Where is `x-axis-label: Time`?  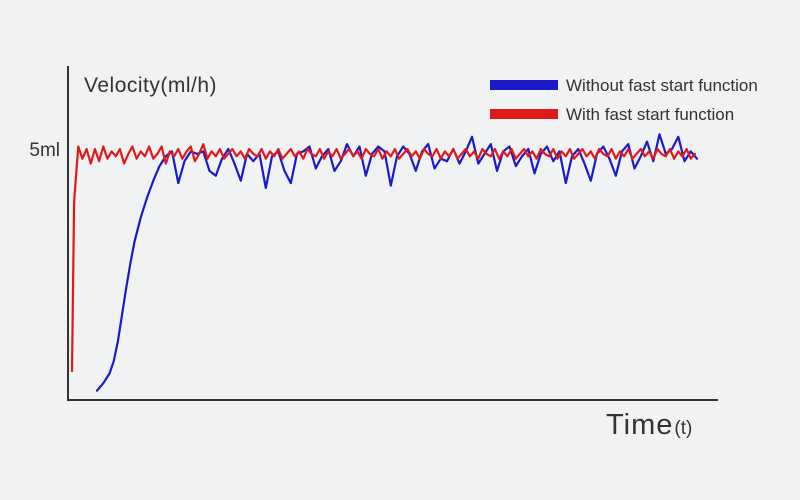 x-axis-label: Time is located at coordinates (639, 425).